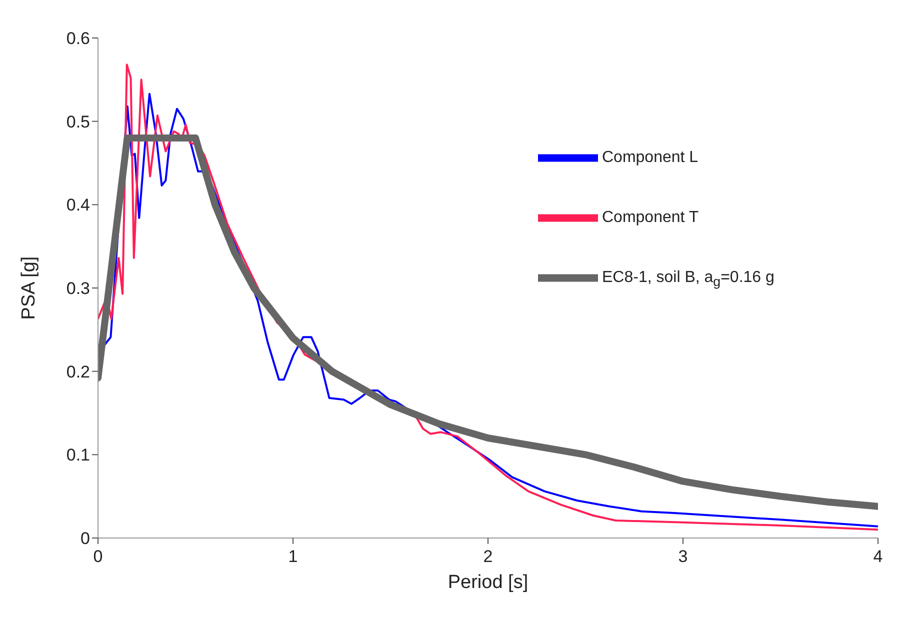  I want to click on y-axis-title: PSA [g], so click(29, 288).